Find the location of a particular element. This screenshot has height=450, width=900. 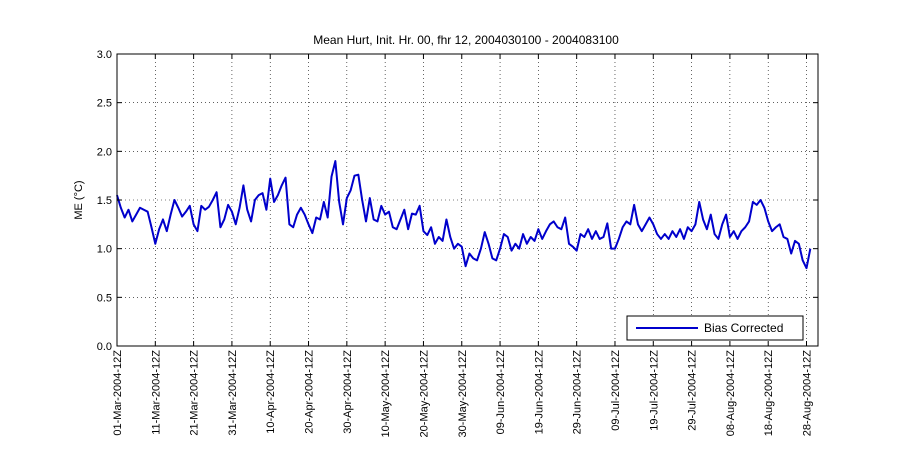

x-tick-label: 09-Jun-2004-12Z is located at coordinates (501, 392).